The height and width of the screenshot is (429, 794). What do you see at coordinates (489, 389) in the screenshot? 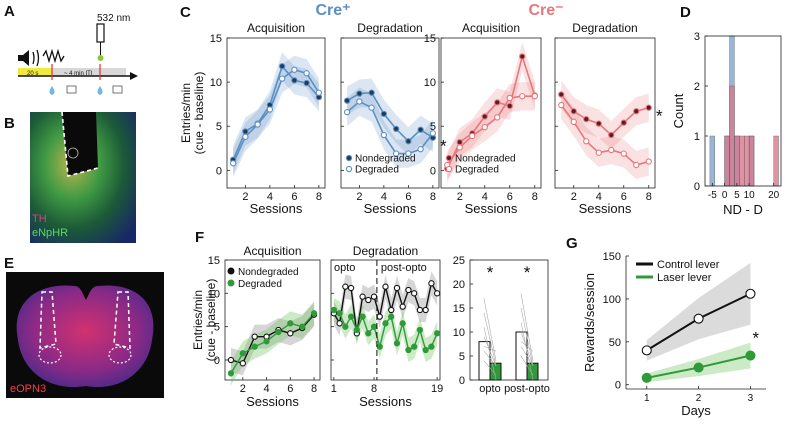
I see `x-category-label: opto` at bounding box center [489, 389].